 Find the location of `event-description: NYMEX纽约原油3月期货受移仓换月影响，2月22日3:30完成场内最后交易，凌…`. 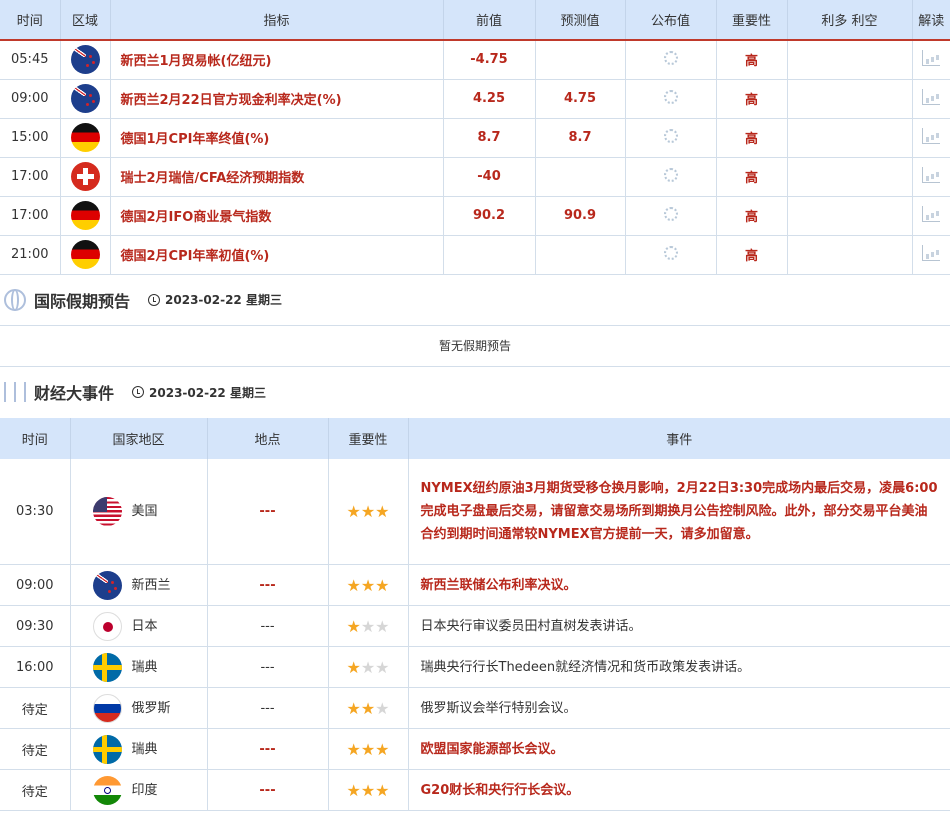

event-description: NYMEX纽约原油3月期货受移仓换月影响，2月22日3:30完成场内最后交易，凌… is located at coordinates (679, 511).